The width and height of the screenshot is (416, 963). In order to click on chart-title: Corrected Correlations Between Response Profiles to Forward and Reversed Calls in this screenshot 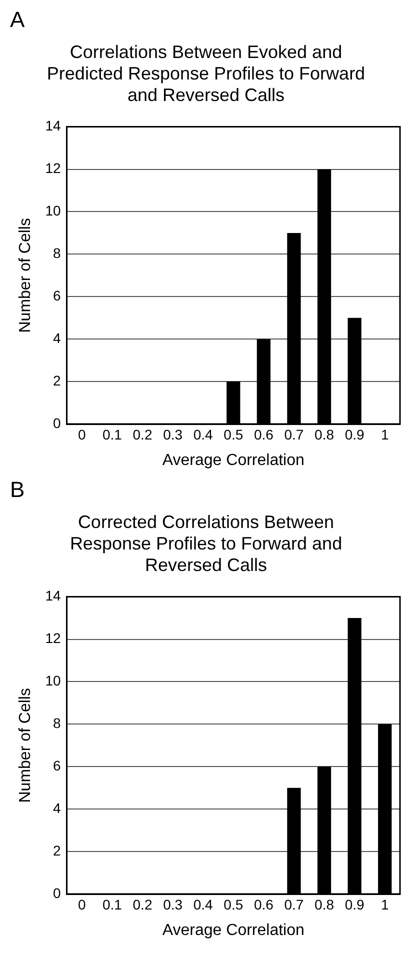, I will do `click(206, 543)`.